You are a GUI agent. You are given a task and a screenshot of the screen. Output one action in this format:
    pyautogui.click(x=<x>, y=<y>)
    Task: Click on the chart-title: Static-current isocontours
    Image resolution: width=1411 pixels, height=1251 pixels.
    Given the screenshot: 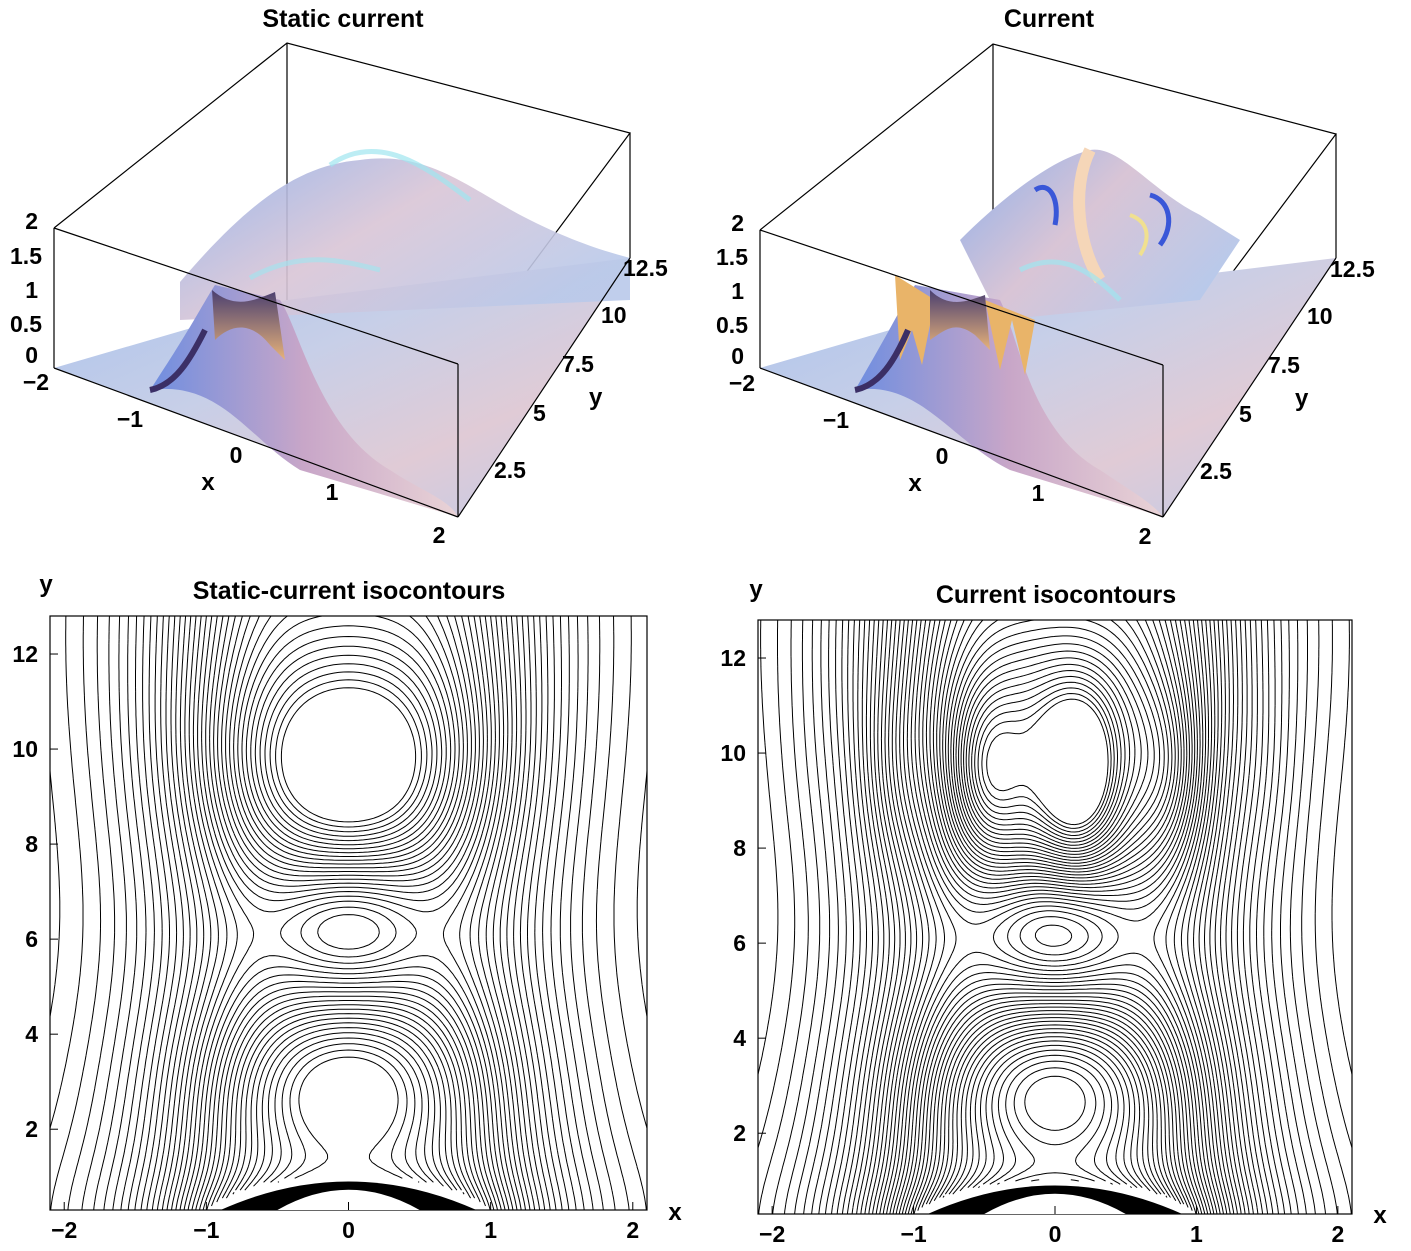 What is the action you would take?
    pyautogui.click(x=349, y=591)
    